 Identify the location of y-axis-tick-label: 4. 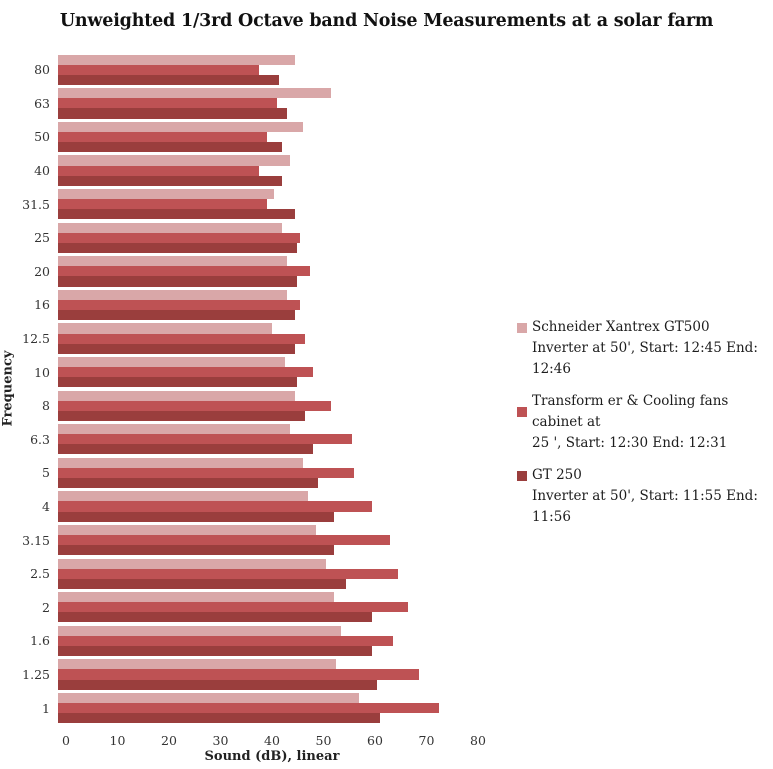
(46, 507).